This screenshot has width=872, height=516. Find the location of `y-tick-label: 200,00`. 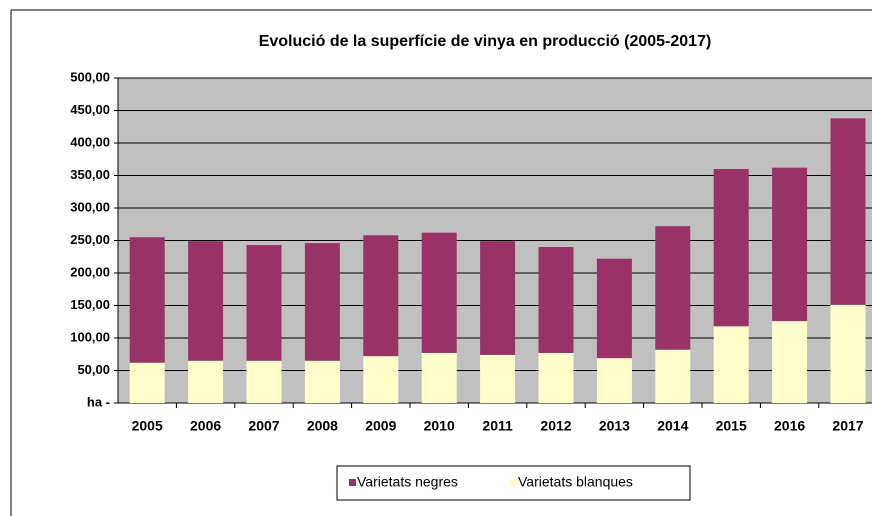

y-tick-label: 200,00 is located at coordinates (90, 271).